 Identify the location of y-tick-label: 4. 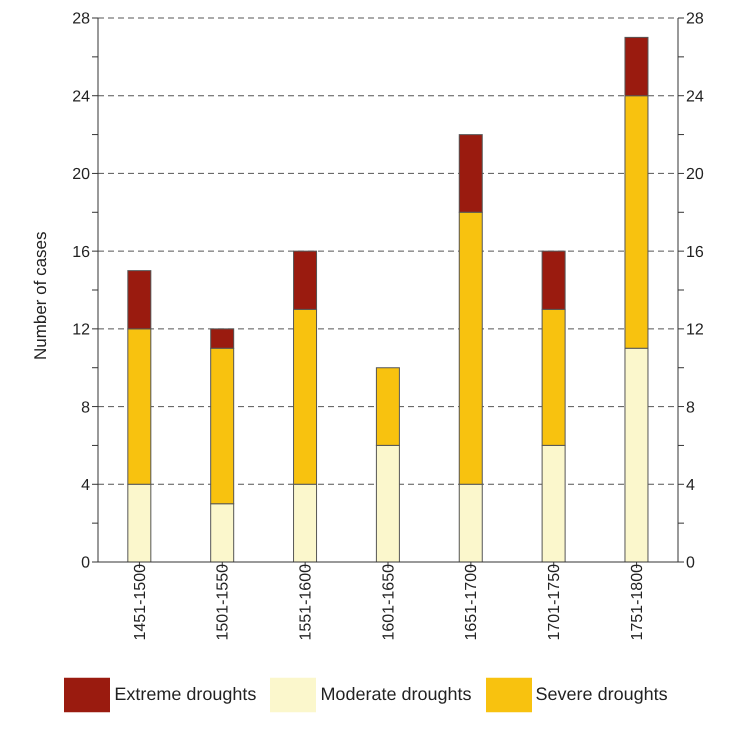
(85, 485).